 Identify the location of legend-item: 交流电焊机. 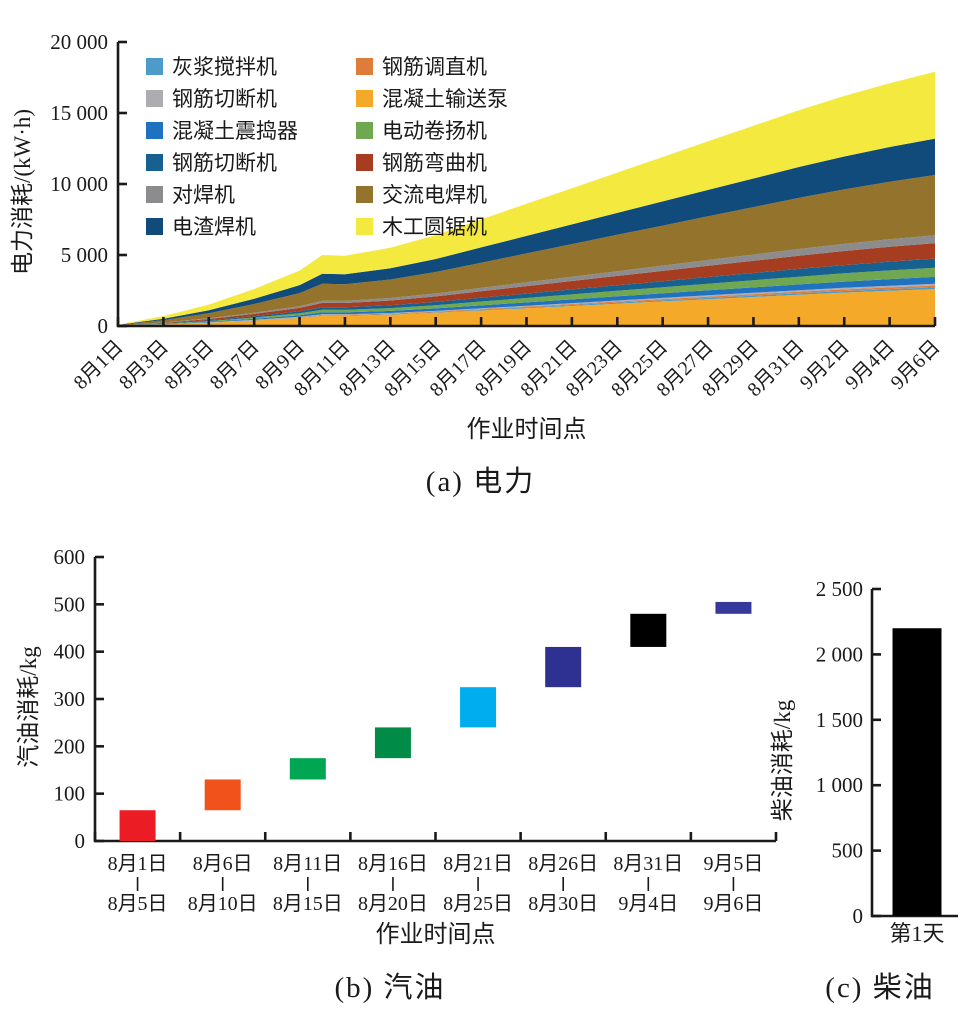
(432, 194).